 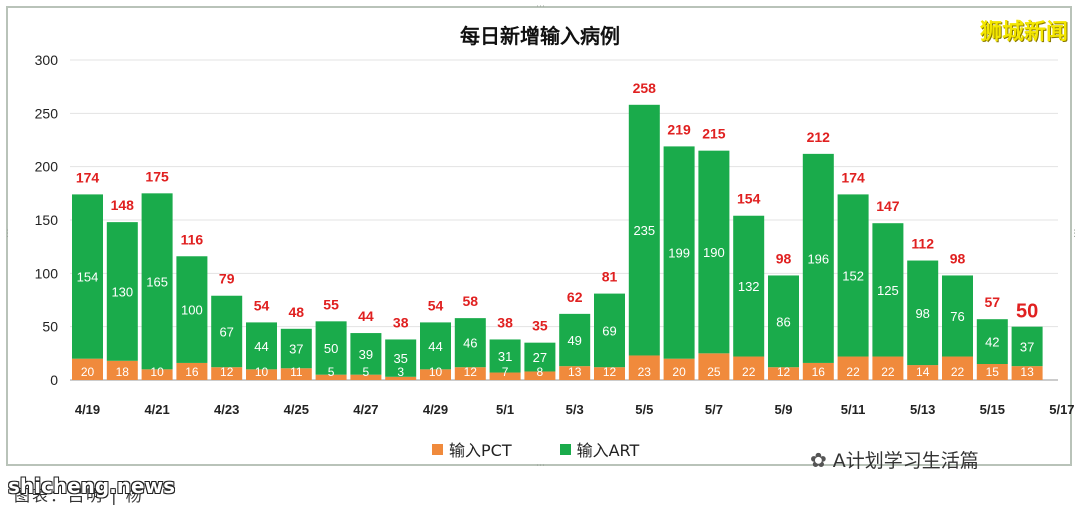 What do you see at coordinates (331, 304) in the screenshot?
I see `data-label-total: 55` at bounding box center [331, 304].